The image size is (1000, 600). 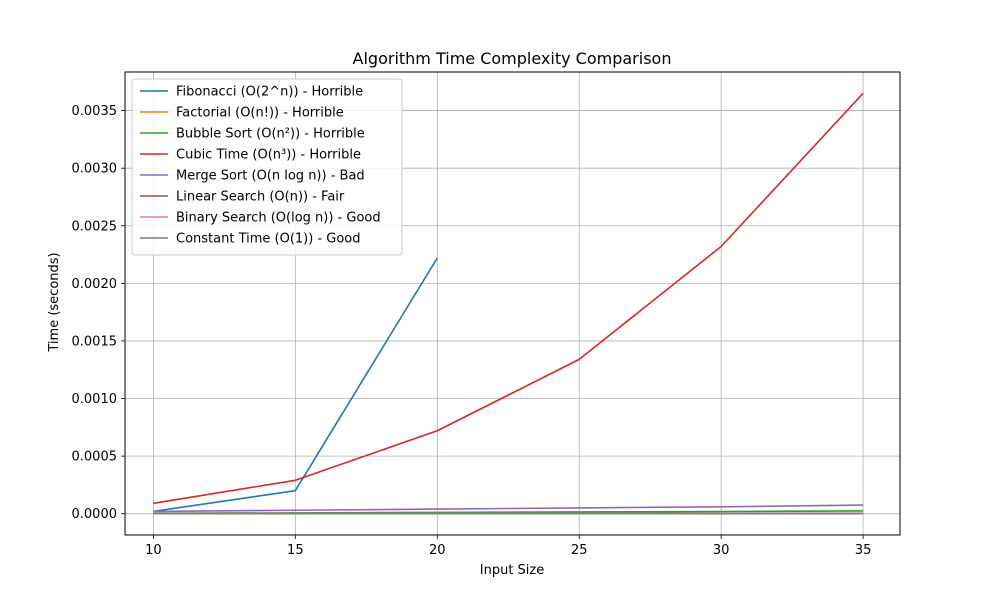 What do you see at coordinates (95, 341) in the screenshot?
I see `y-tick-label: 0.0015` at bounding box center [95, 341].